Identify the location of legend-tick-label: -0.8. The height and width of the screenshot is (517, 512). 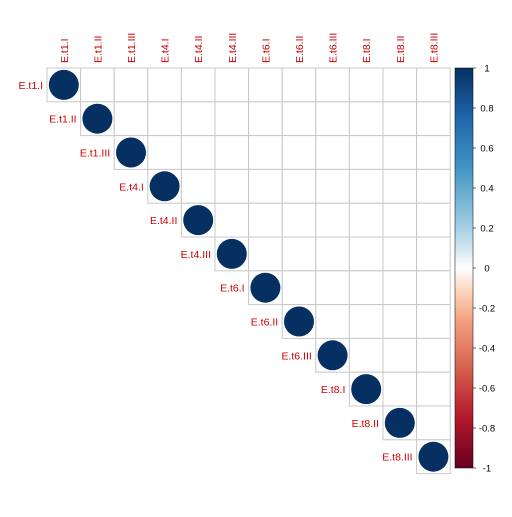
(487, 429).